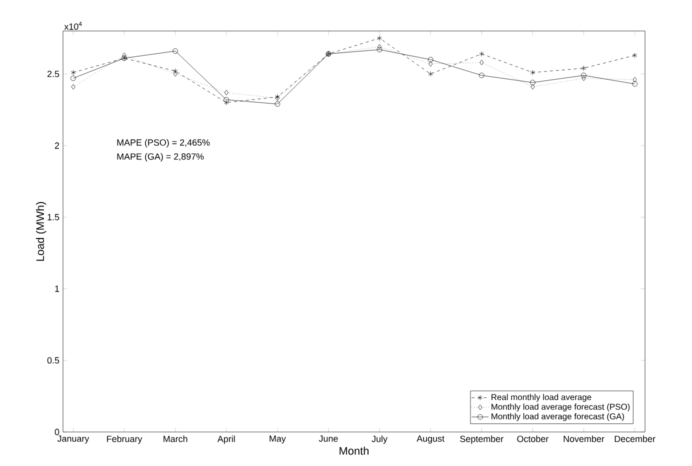  Describe the element at coordinates (584, 439) in the screenshot. I see `x-tick-label: November` at that location.